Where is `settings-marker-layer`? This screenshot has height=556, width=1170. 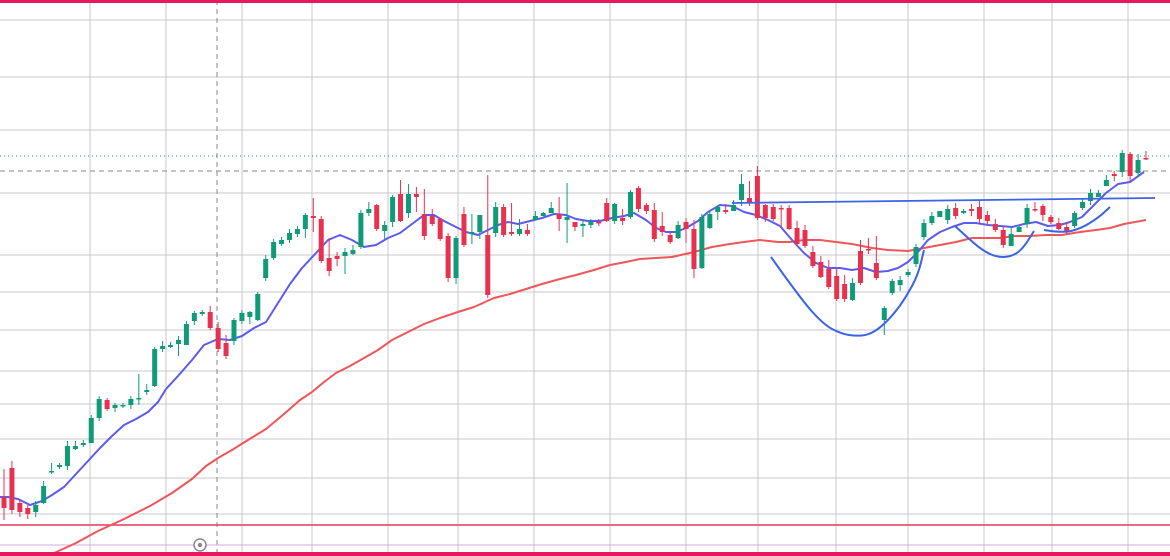 settings-marker-layer is located at coordinates (200, 545).